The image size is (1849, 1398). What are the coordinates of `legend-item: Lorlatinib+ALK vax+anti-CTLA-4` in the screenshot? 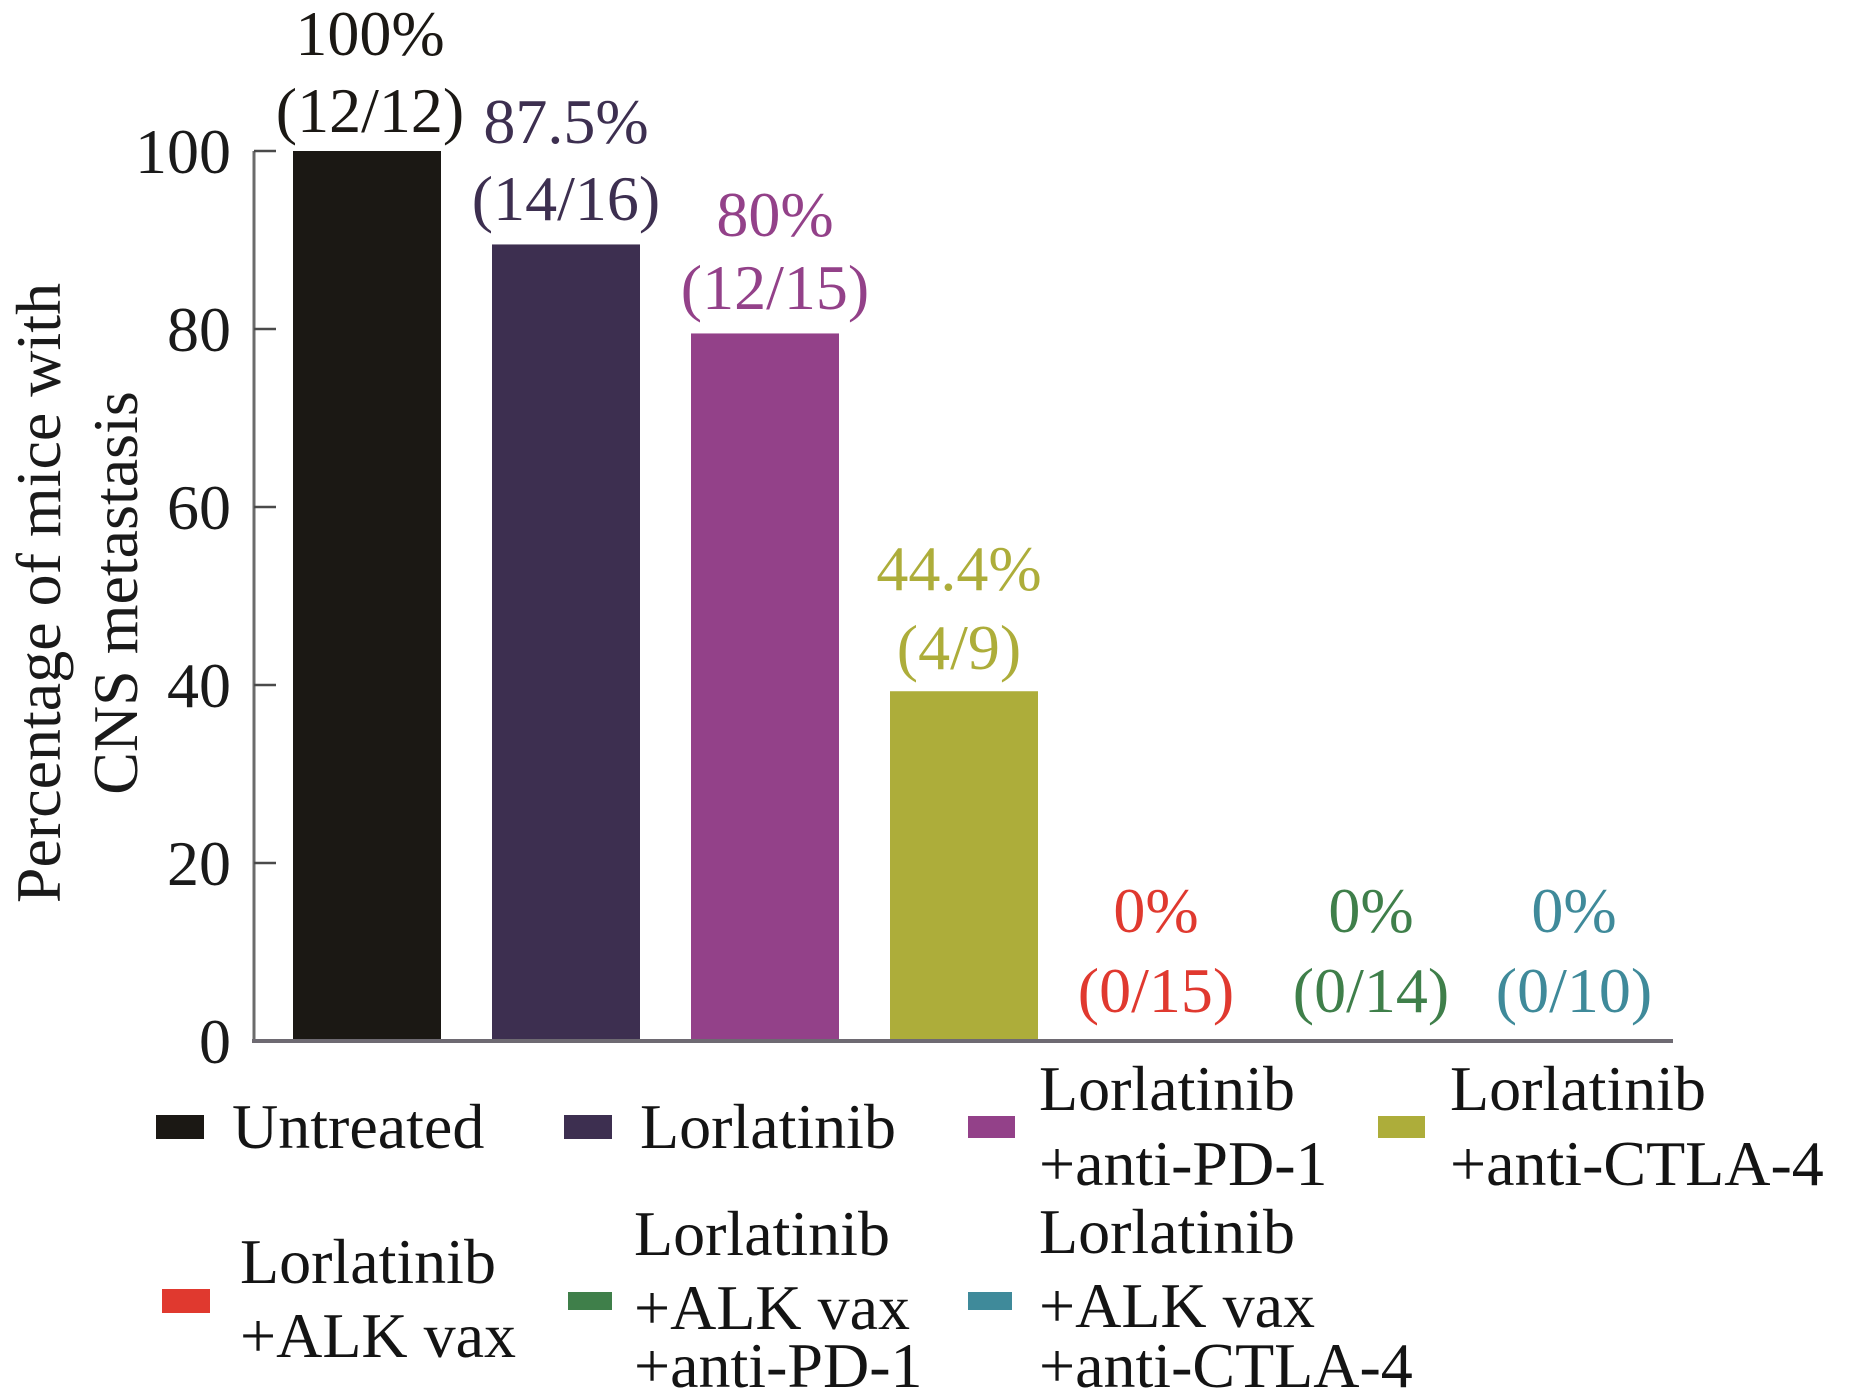 It's located at (1190, 1297).